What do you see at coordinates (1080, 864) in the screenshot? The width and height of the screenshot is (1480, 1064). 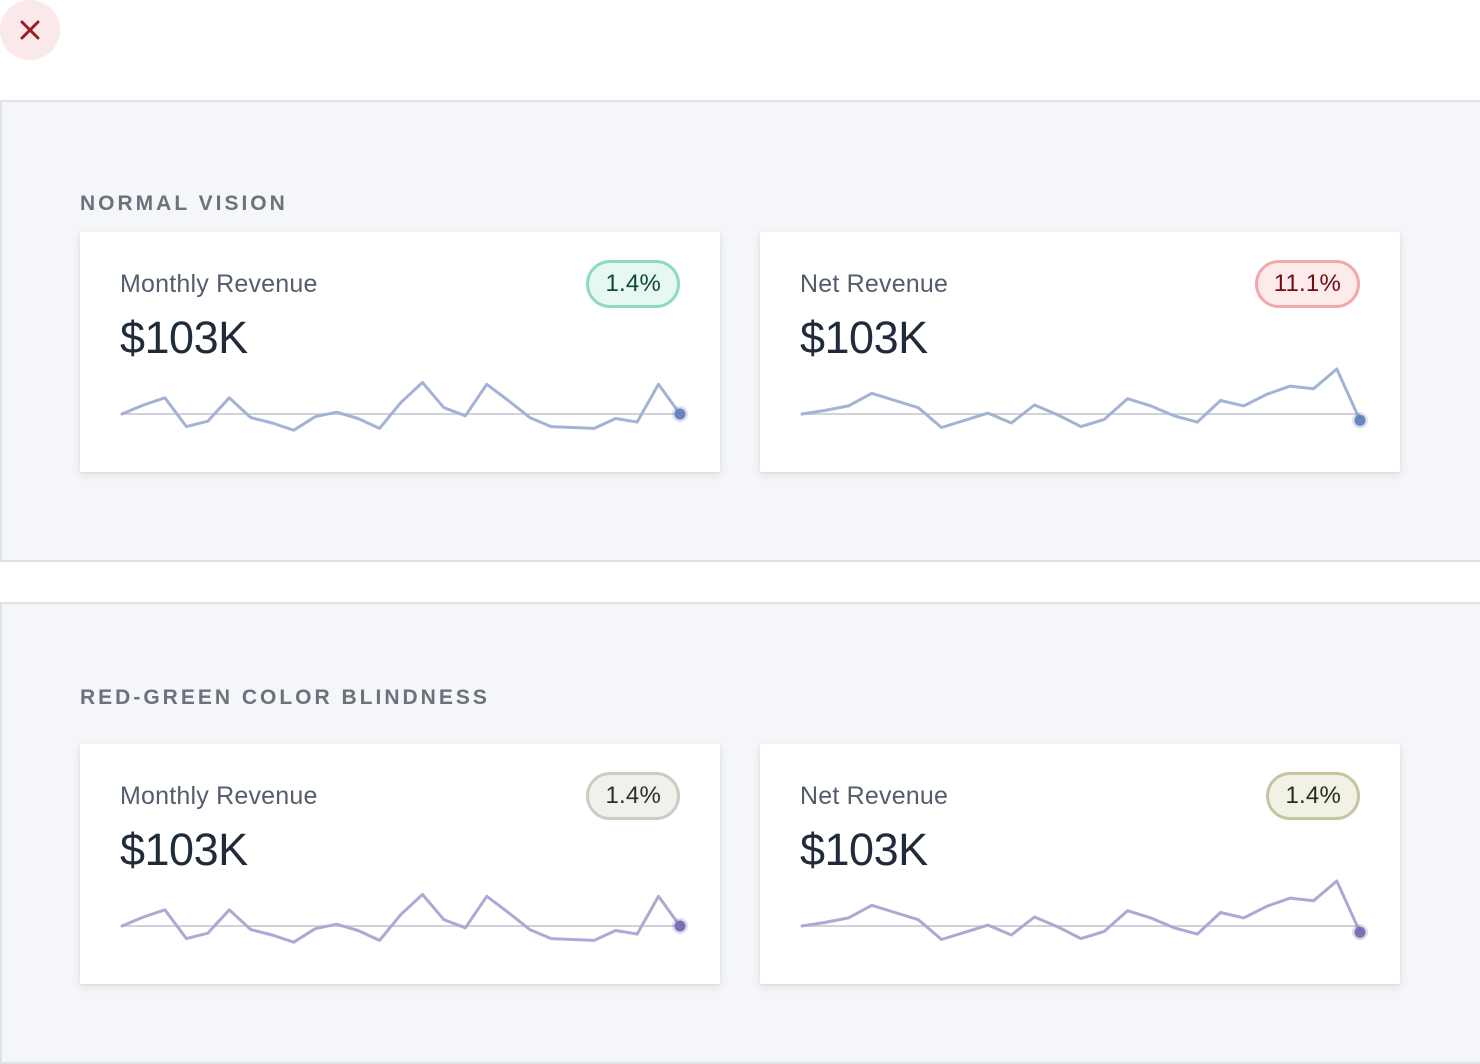 I see `metric-card-net-revenue: Net Revenue 1.4% $103K` at bounding box center [1080, 864].